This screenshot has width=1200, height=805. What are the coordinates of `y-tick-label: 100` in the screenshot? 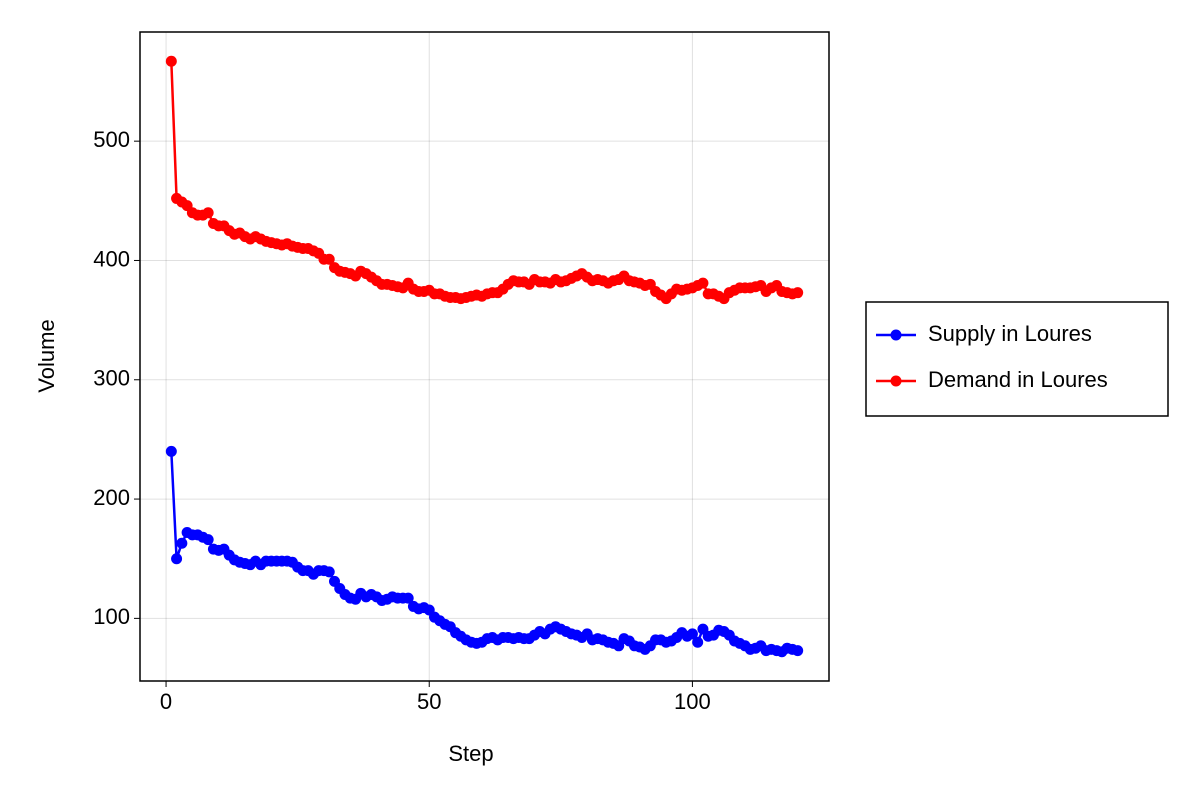 It's located at (111, 616).